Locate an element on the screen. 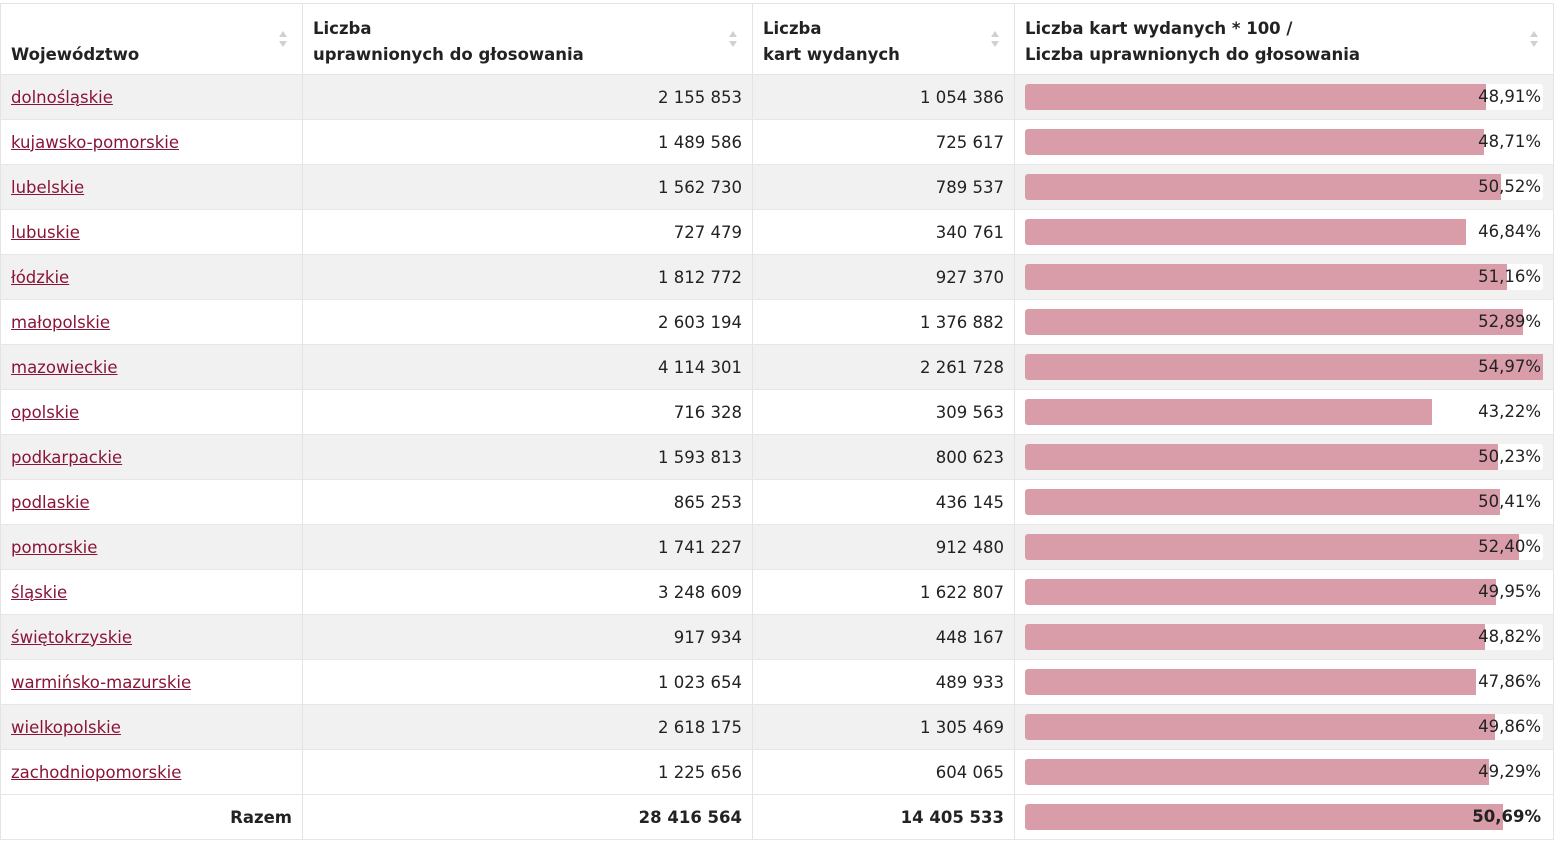 Image resolution: width=1555 pixels, height=852 pixels. region-cell: łódzkie is located at coordinates (151, 277).